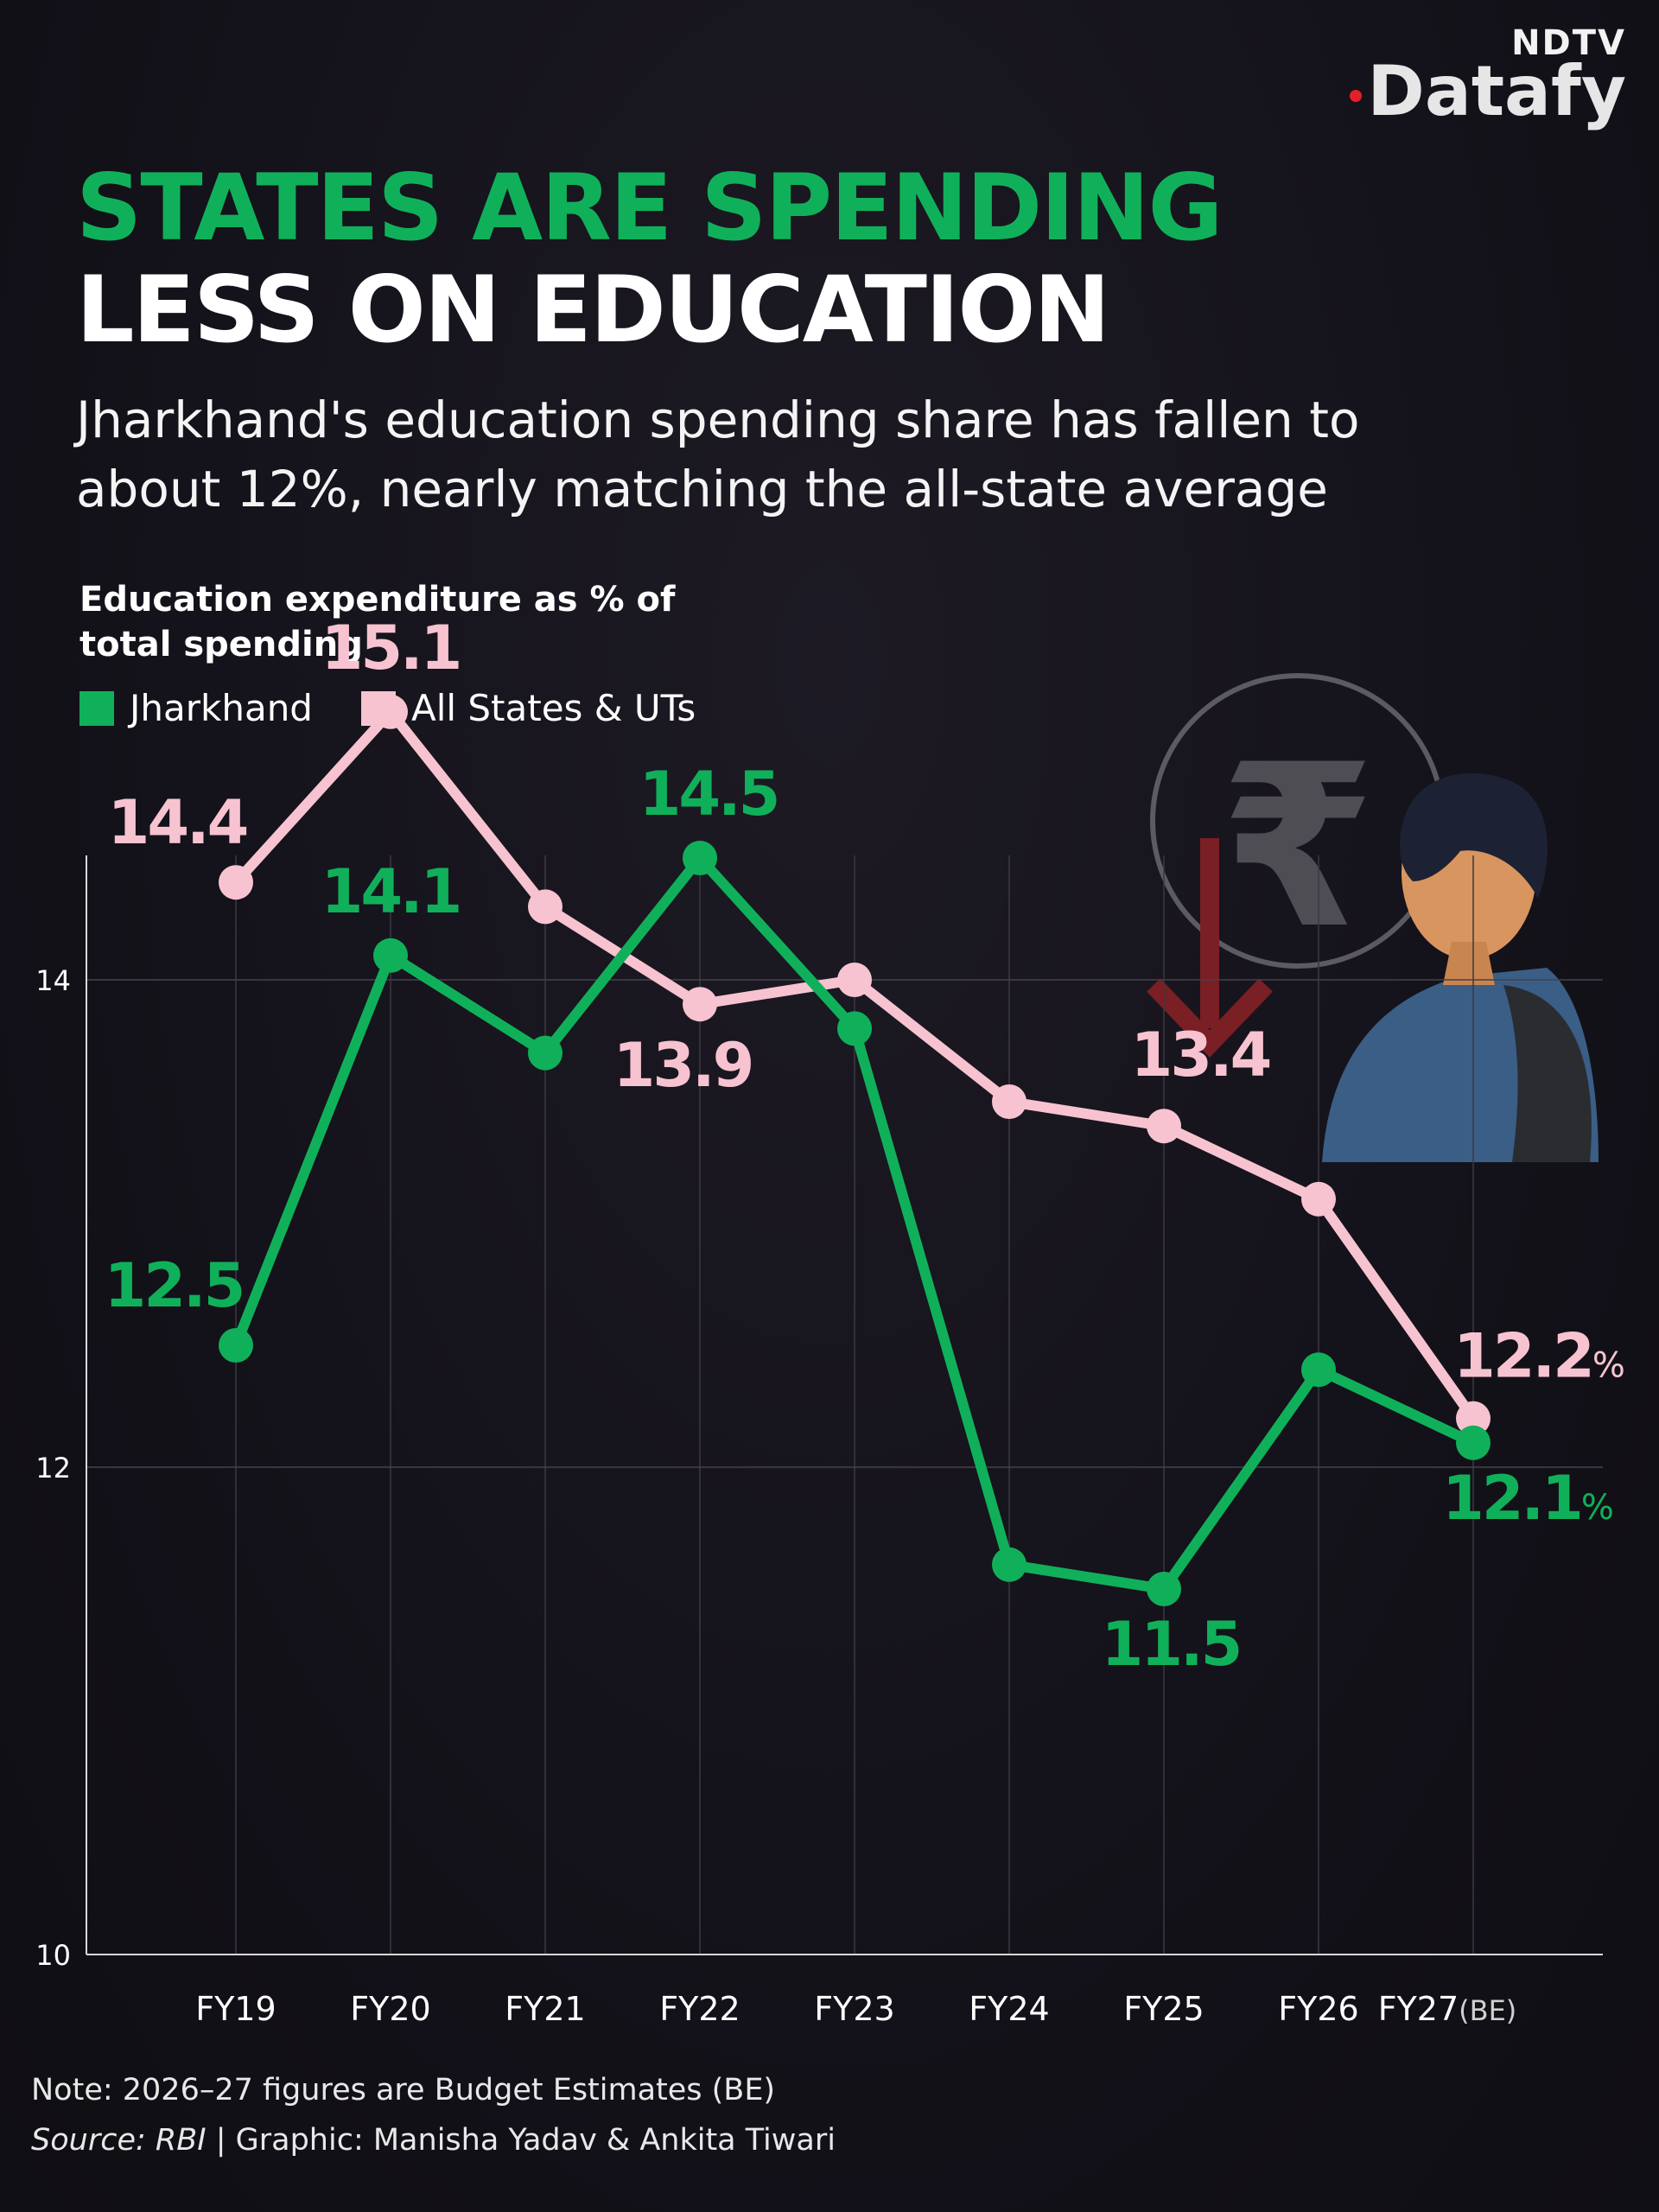 The width and height of the screenshot is (1659, 2212). I want to click on legend-swatch-jharkhand, so click(96, 708).